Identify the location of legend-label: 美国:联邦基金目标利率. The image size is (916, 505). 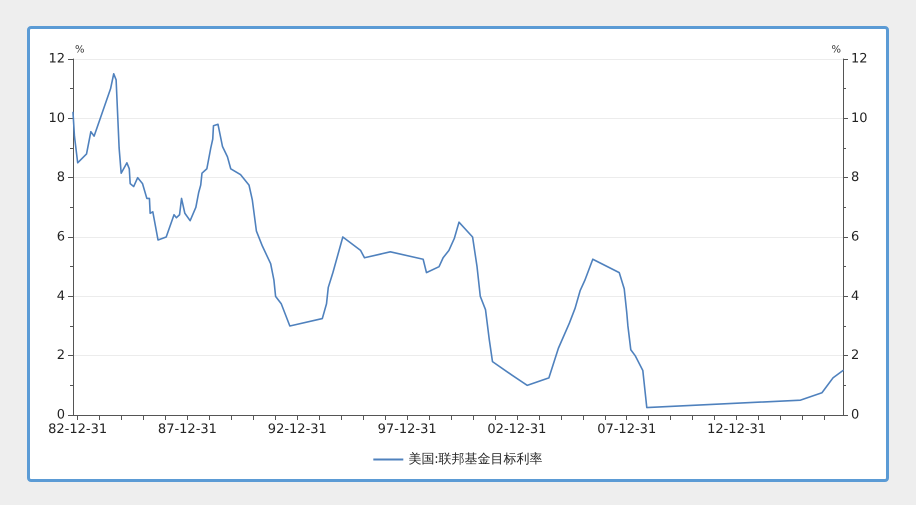
(475, 459).